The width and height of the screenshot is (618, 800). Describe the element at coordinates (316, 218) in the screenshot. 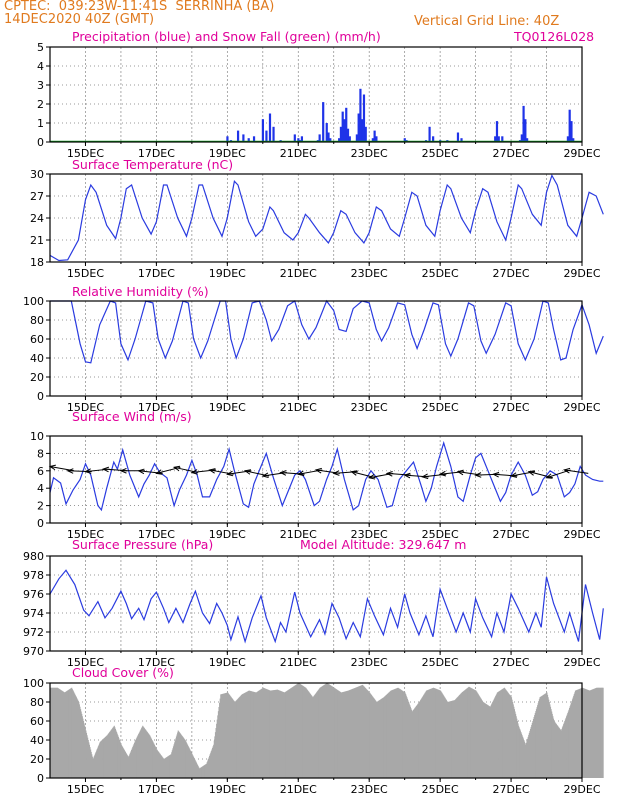

I see `temp-frame` at that location.